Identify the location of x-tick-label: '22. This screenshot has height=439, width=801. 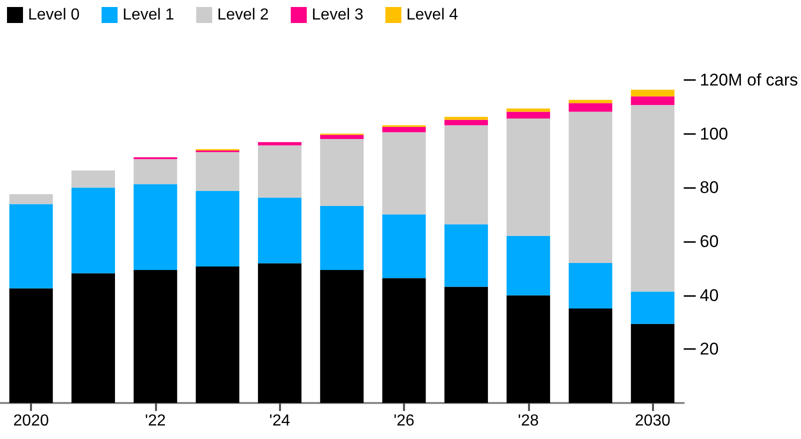
(155, 421).